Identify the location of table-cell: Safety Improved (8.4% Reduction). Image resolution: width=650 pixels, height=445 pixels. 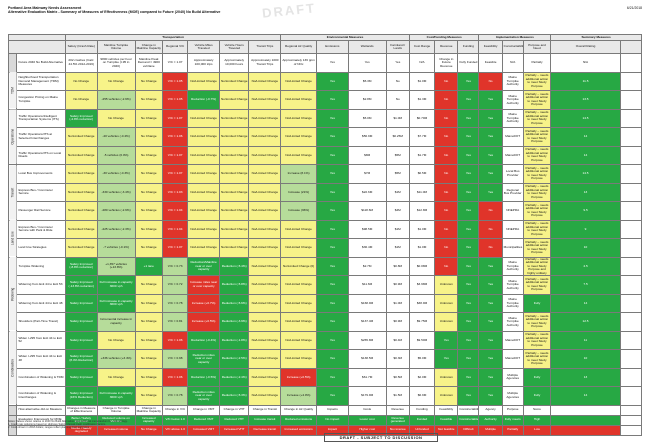
(81, 359).